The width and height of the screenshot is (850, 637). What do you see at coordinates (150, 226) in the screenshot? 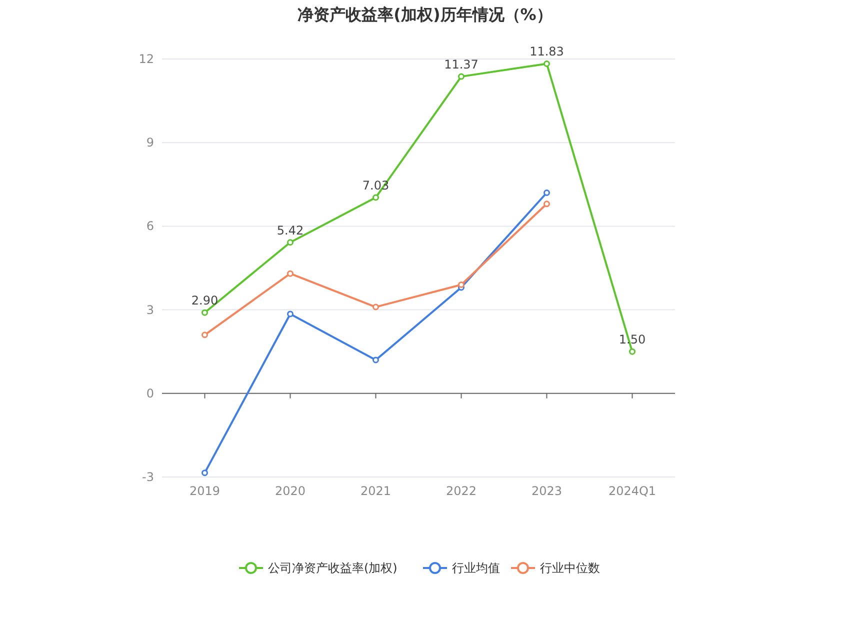
I see `y-tick-label: 6` at bounding box center [150, 226].